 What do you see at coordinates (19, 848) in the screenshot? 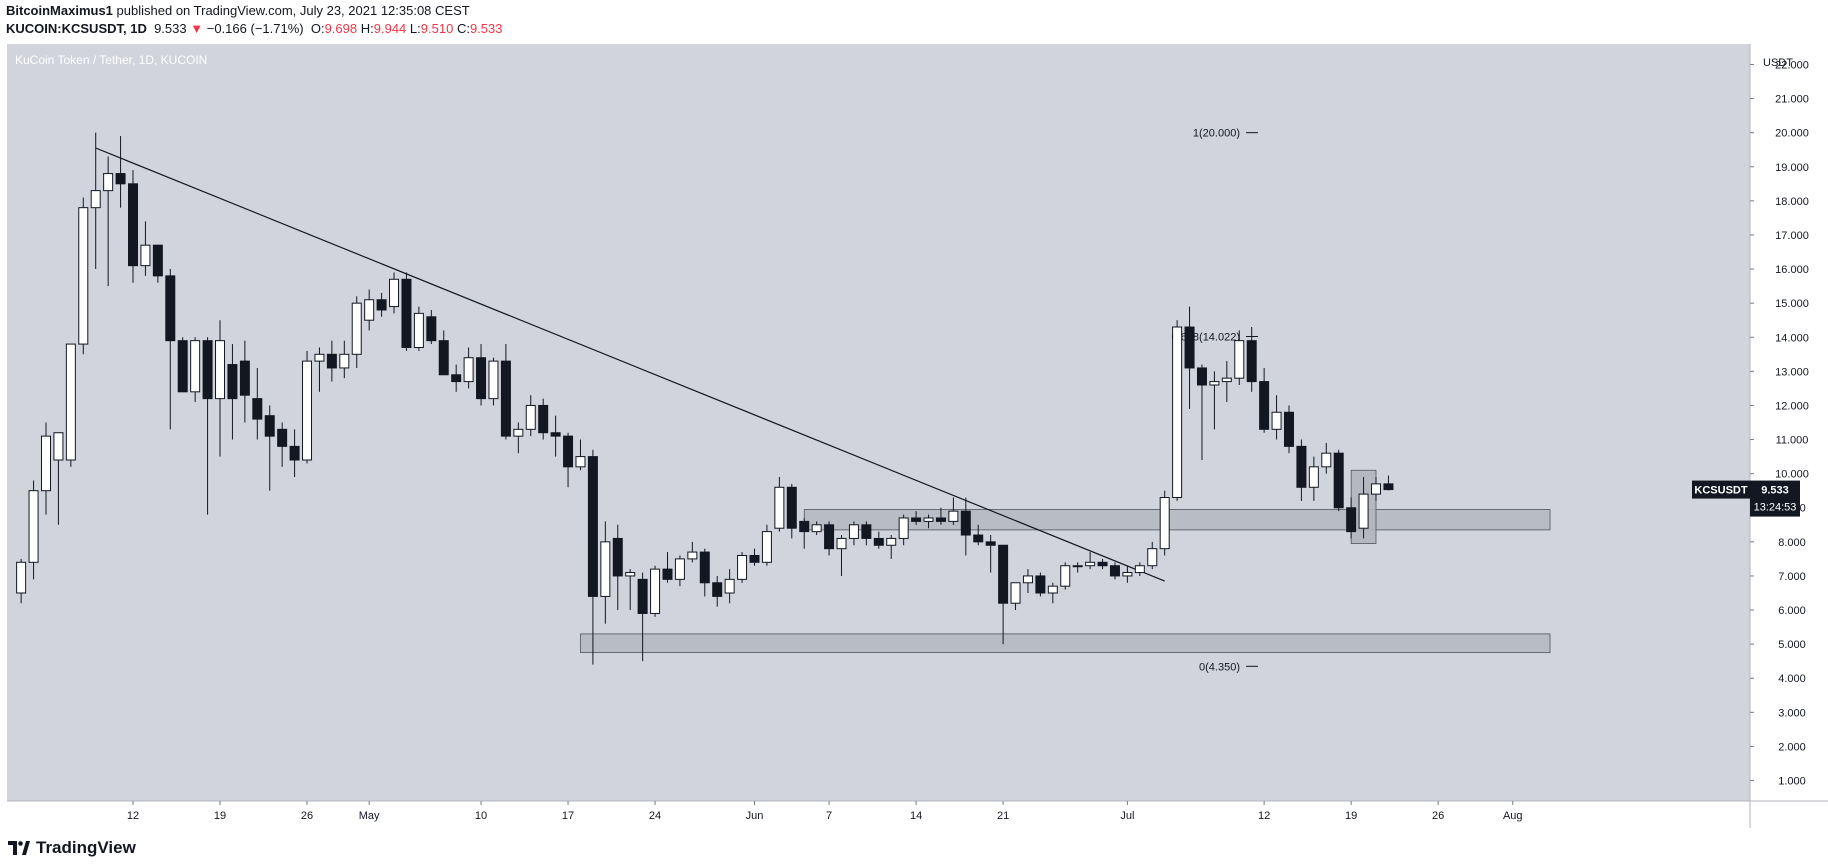
I see `tradingview-logo-icon` at bounding box center [19, 848].